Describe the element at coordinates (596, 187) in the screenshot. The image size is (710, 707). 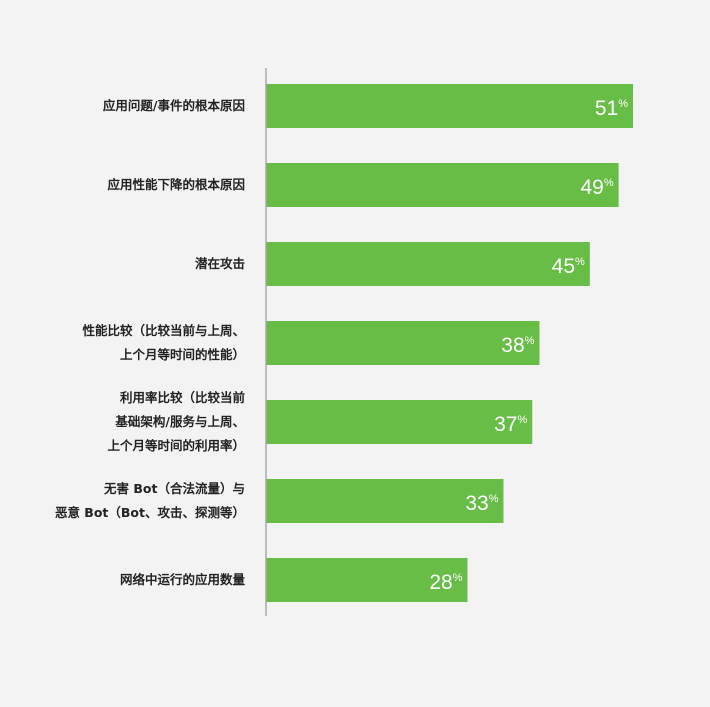
I see `value-label: 49%` at that location.